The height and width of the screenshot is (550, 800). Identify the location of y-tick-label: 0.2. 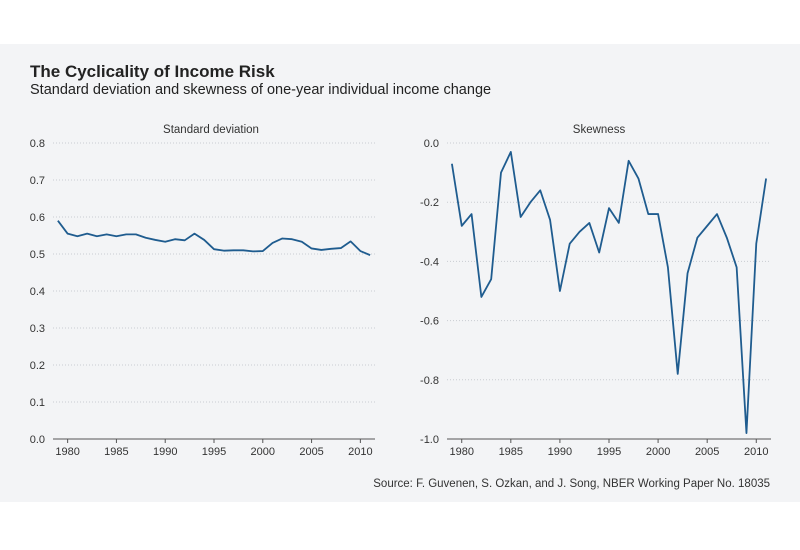
(37, 366).